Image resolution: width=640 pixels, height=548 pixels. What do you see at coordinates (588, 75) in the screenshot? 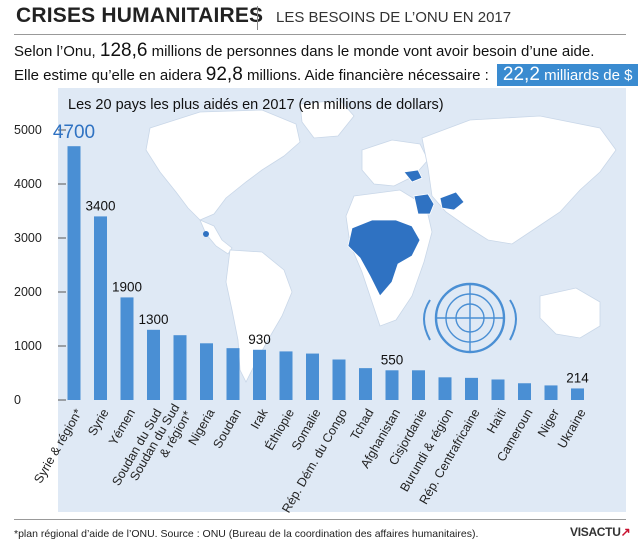
I see `funding-unit: milliards de $` at bounding box center [588, 75].